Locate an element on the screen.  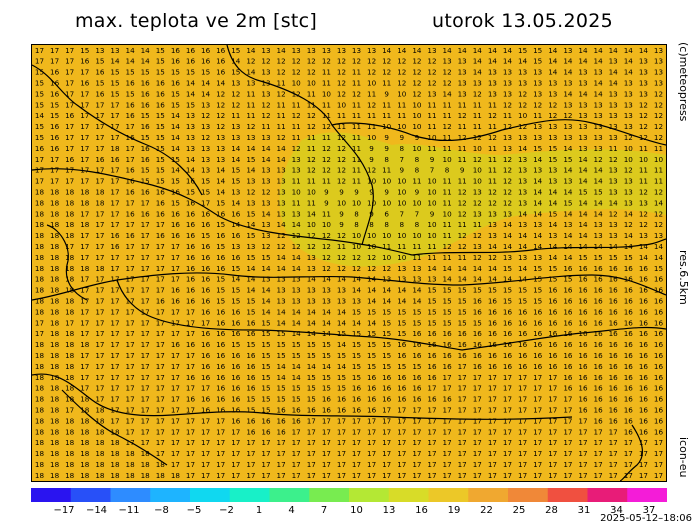
colorbar-tick-label: −2 is located at coordinates (226, 510).